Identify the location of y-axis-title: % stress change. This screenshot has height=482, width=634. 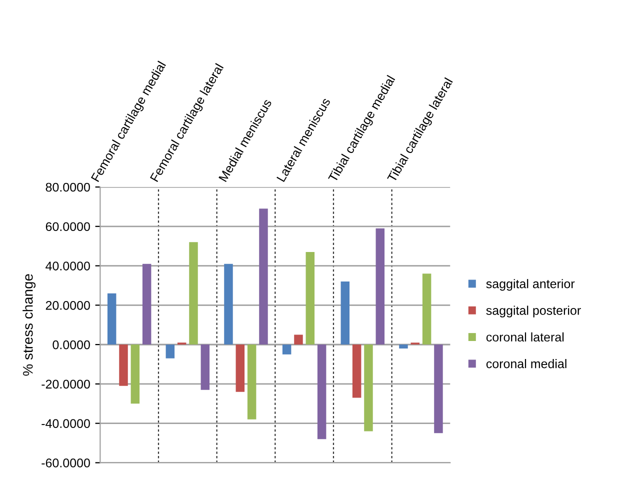
(29, 325).